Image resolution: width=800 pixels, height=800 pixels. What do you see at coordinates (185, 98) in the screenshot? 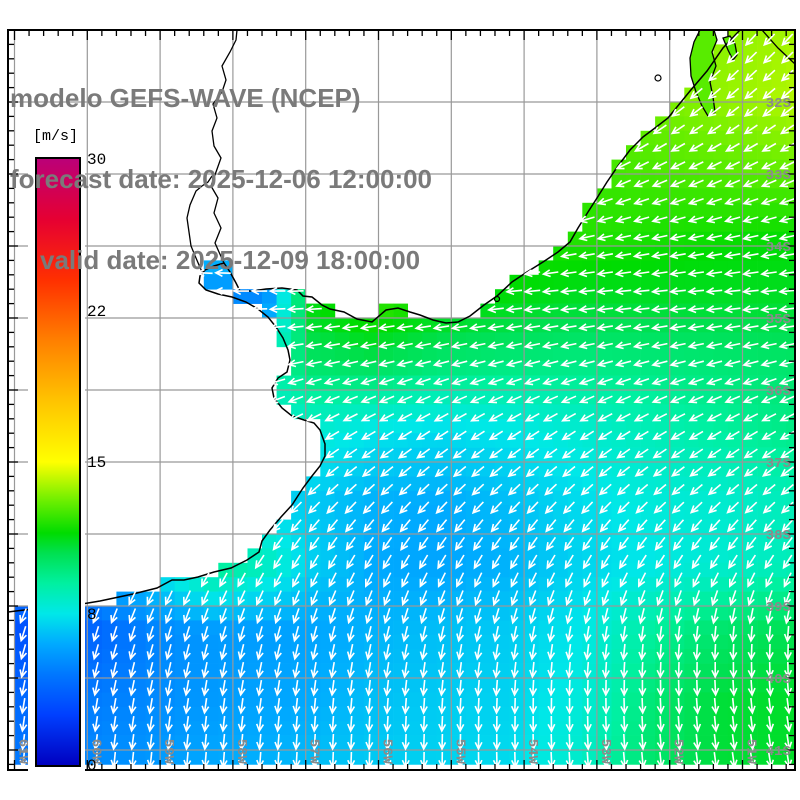
I see `model-title: modelo GEFS-WAVE (NCEP)` at bounding box center [185, 98].